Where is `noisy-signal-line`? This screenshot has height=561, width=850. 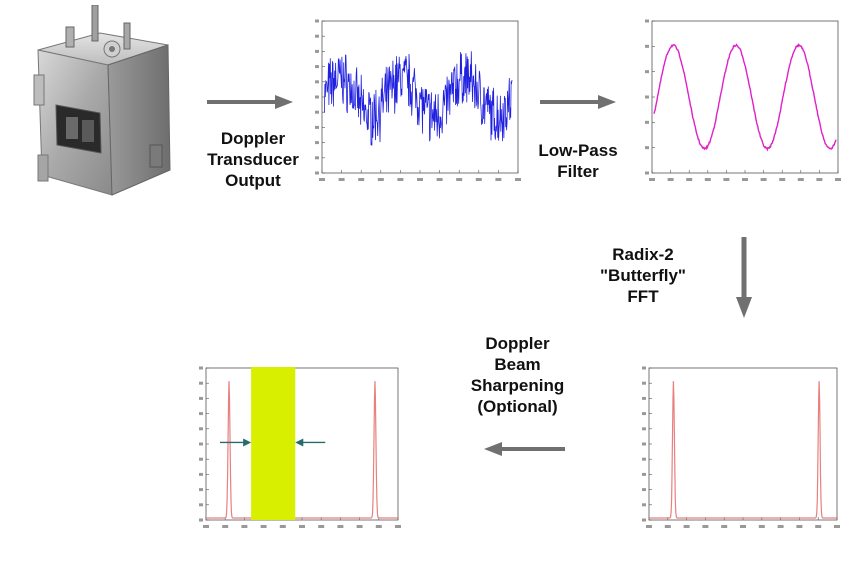 noisy-signal-line is located at coordinates (418, 98).